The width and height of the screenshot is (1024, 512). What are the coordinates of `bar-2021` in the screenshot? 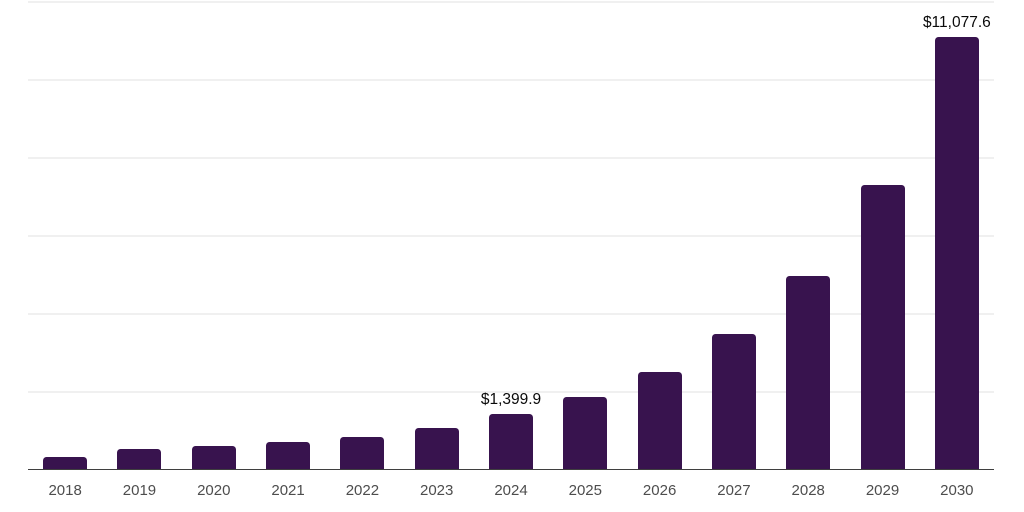 It's located at (288, 455).